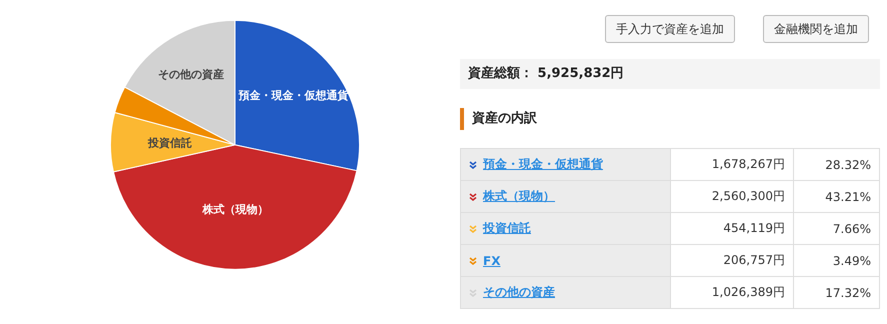 Image resolution: width=887 pixels, height=324 pixels. Describe the element at coordinates (191, 75) in the screenshot. I see `slice-label: その他の資産` at that location.